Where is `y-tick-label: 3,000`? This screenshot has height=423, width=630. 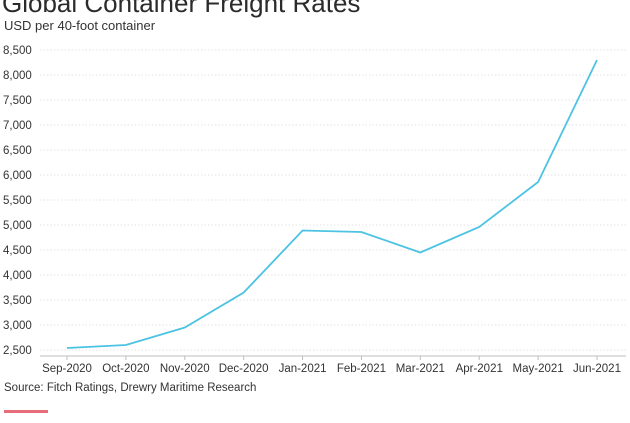
y-tick-label: 3,000 is located at coordinates (17, 326).